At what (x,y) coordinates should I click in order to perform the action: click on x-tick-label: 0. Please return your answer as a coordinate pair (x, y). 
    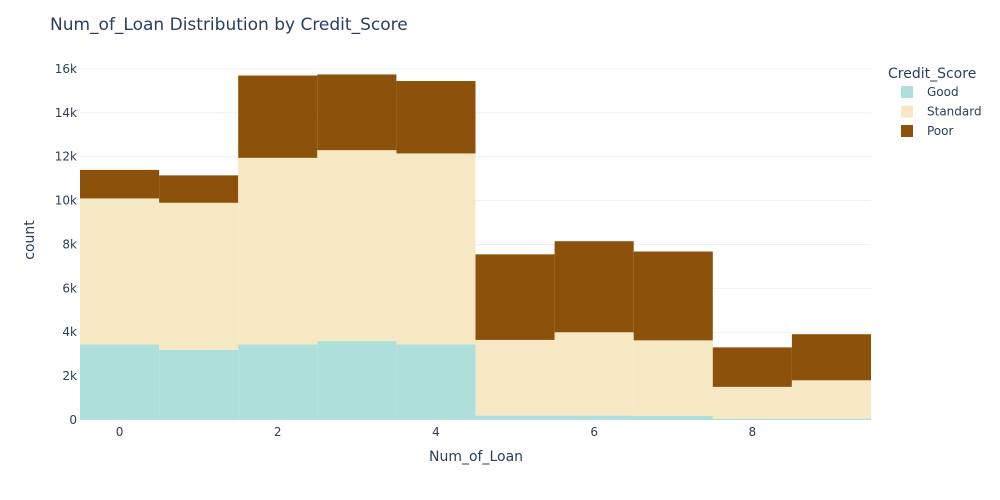
    Looking at the image, I should click on (120, 432).